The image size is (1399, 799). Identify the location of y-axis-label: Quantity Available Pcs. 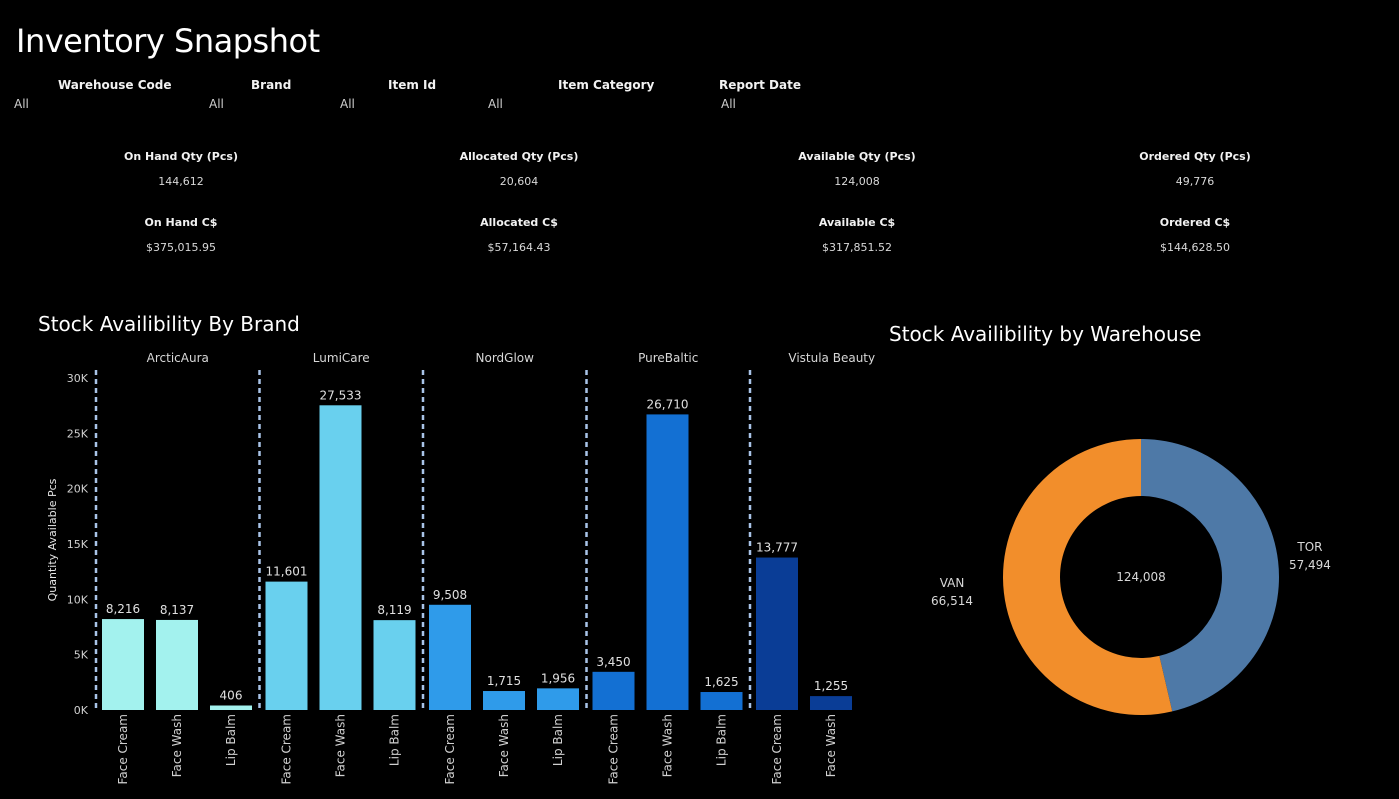
(52, 539).